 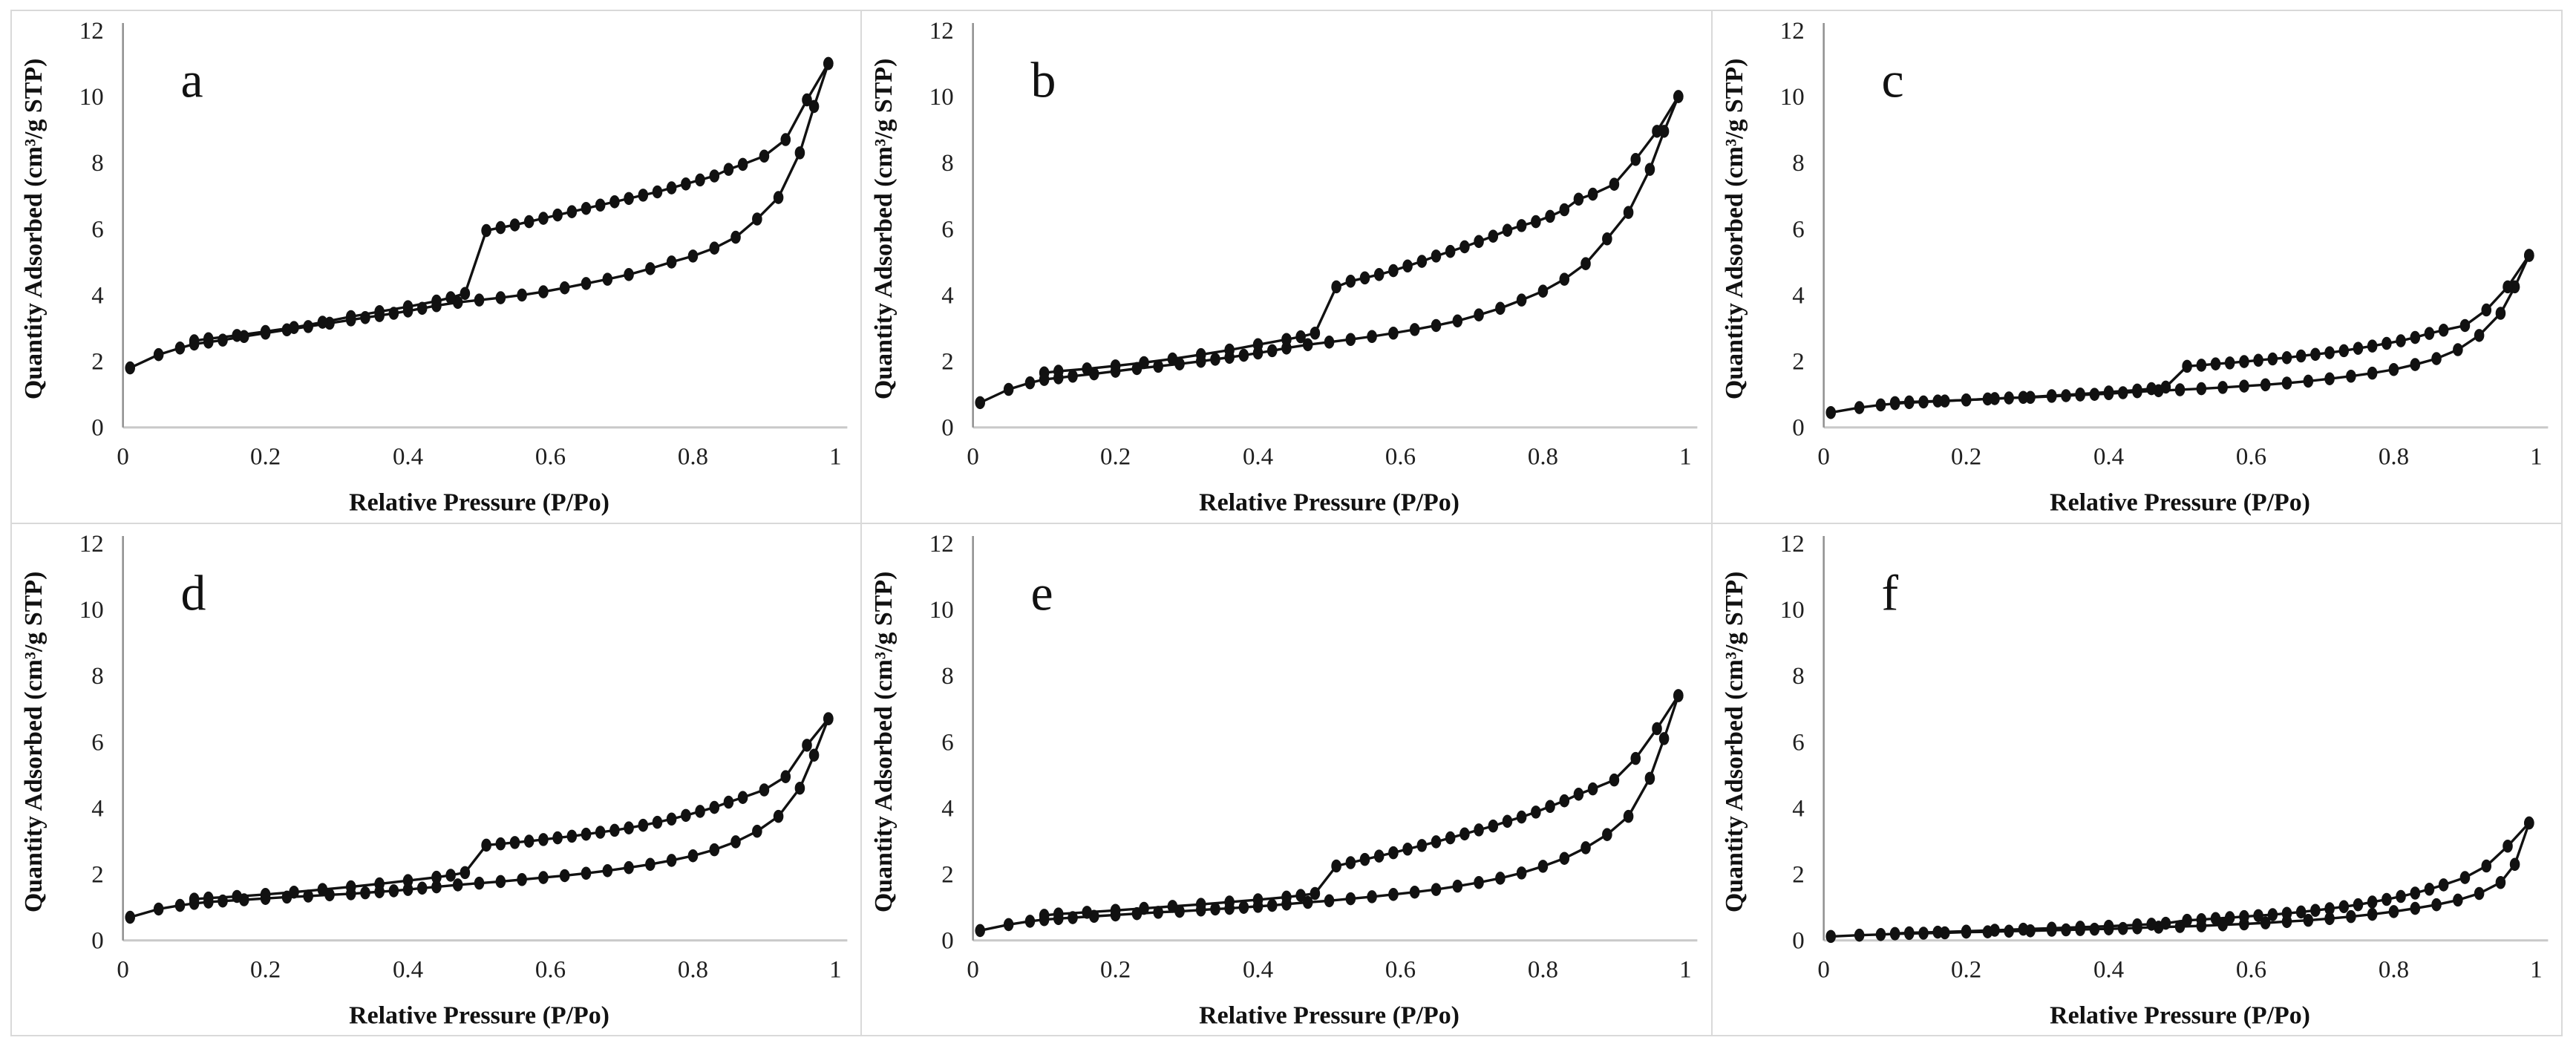 What do you see at coordinates (193, 593) in the screenshot?
I see `svg-text: d` at bounding box center [193, 593].